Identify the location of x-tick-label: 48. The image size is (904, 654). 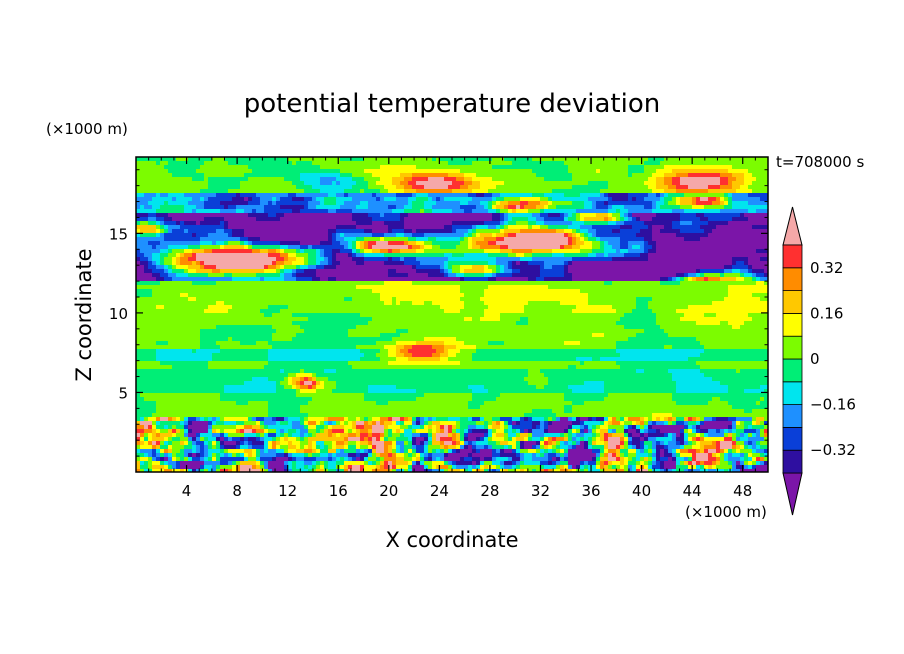
(742, 491).